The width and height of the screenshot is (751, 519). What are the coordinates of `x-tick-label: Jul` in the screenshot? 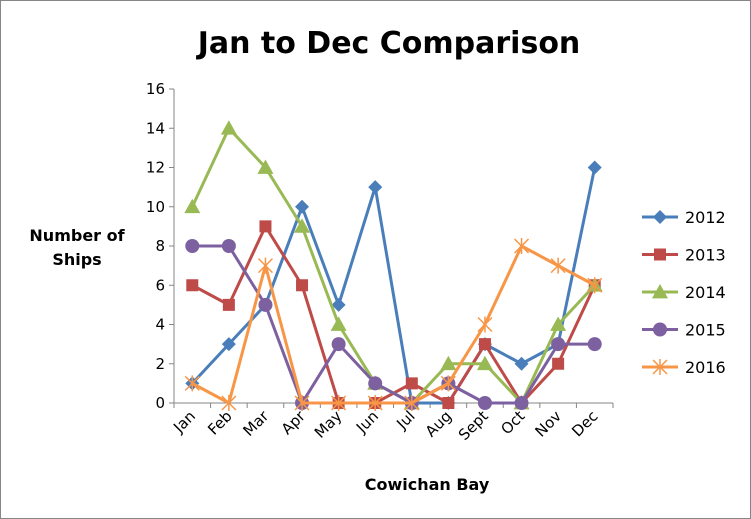 It's located at (405, 420).